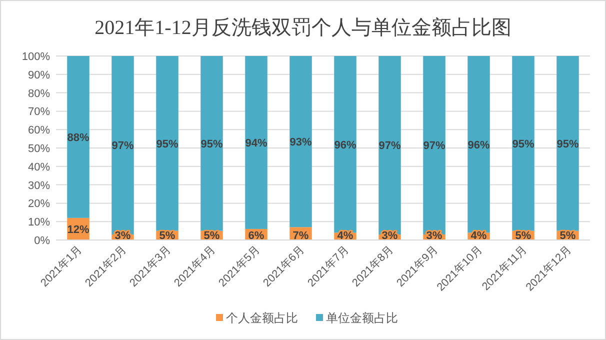  What do you see at coordinates (39, 94) in the screenshot?
I see `y-tick-label: 80%` at bounding box center [39, 94].